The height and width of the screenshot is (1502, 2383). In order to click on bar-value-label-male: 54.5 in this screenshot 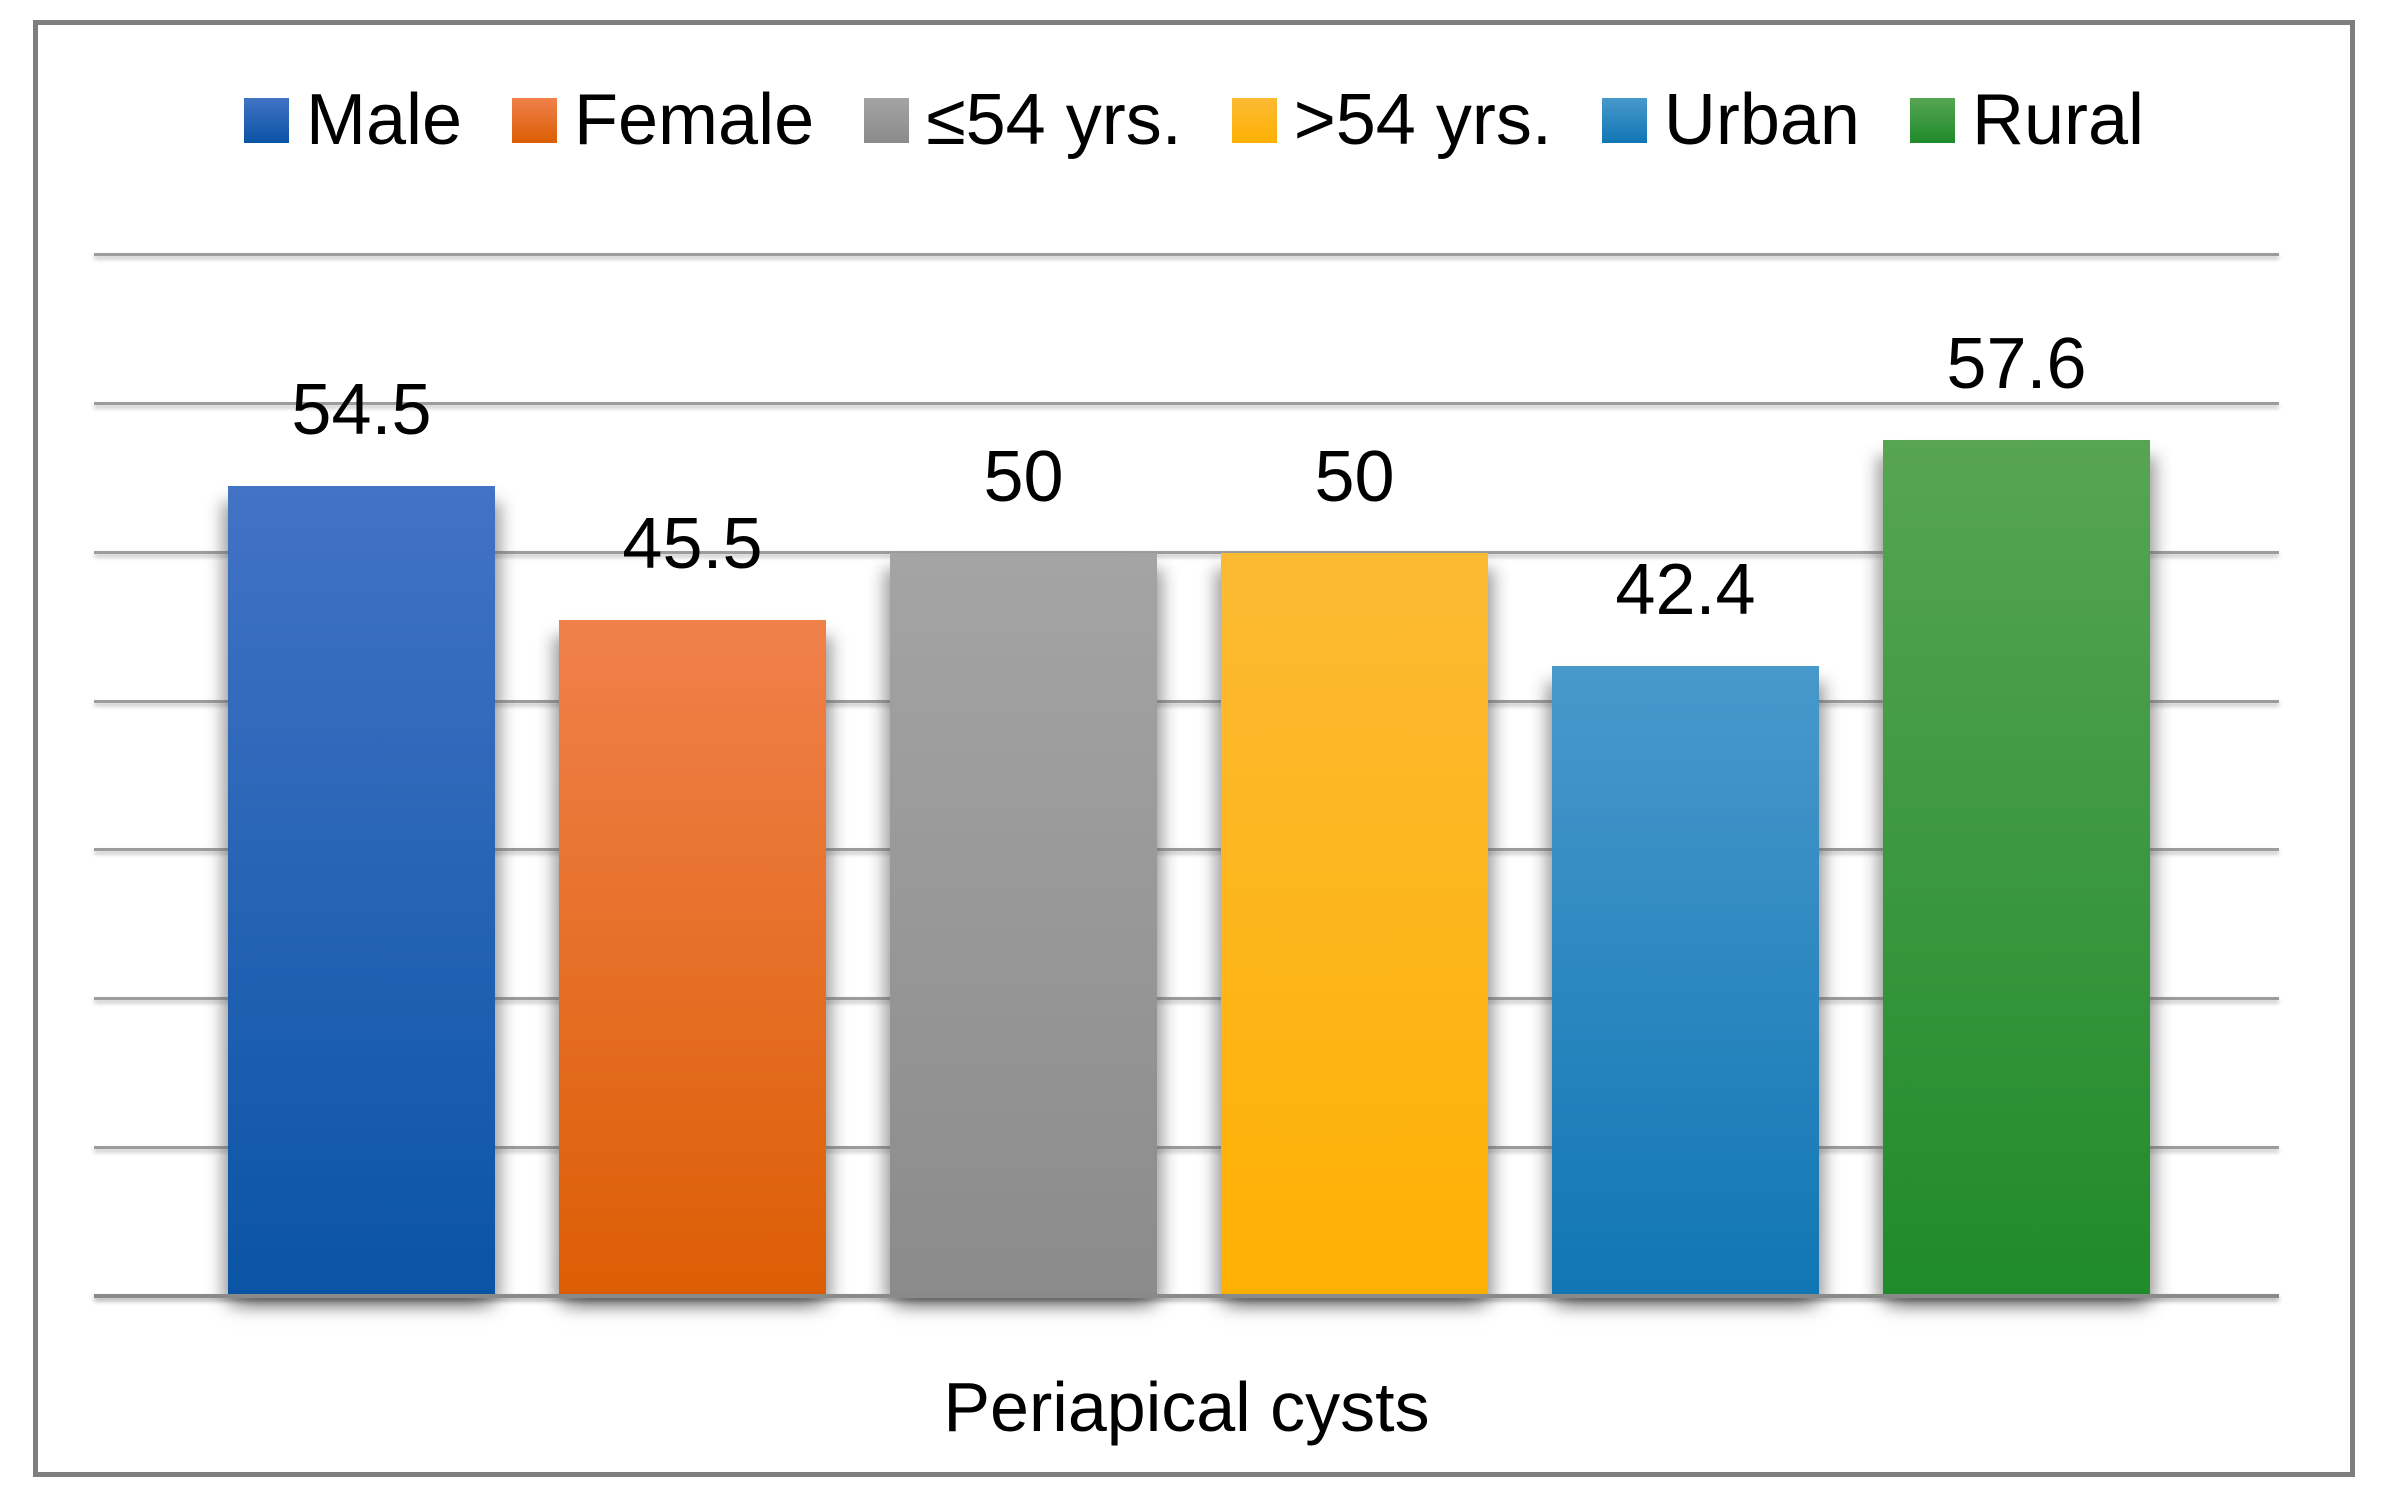, I will do `click(361, 409)`.